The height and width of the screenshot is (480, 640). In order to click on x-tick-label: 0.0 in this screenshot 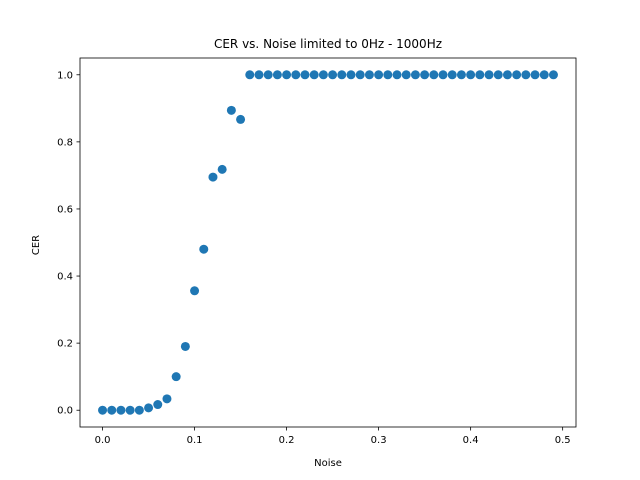, I will do `click(103, 440)`.